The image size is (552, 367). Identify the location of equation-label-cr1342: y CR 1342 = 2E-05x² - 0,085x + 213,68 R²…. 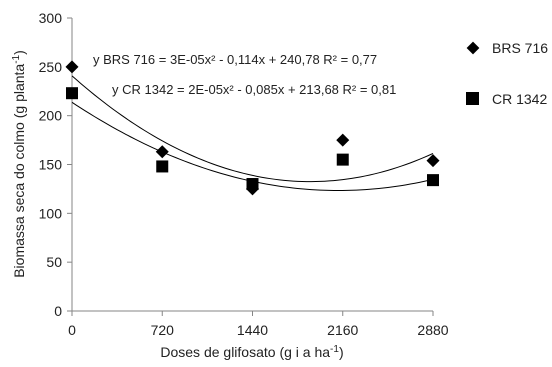
(254, 89).